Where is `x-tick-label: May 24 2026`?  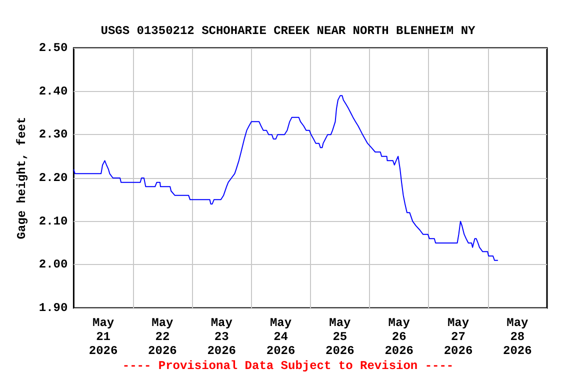 x-tick-label: May 24 2026 is located at coordinates (281, 337).